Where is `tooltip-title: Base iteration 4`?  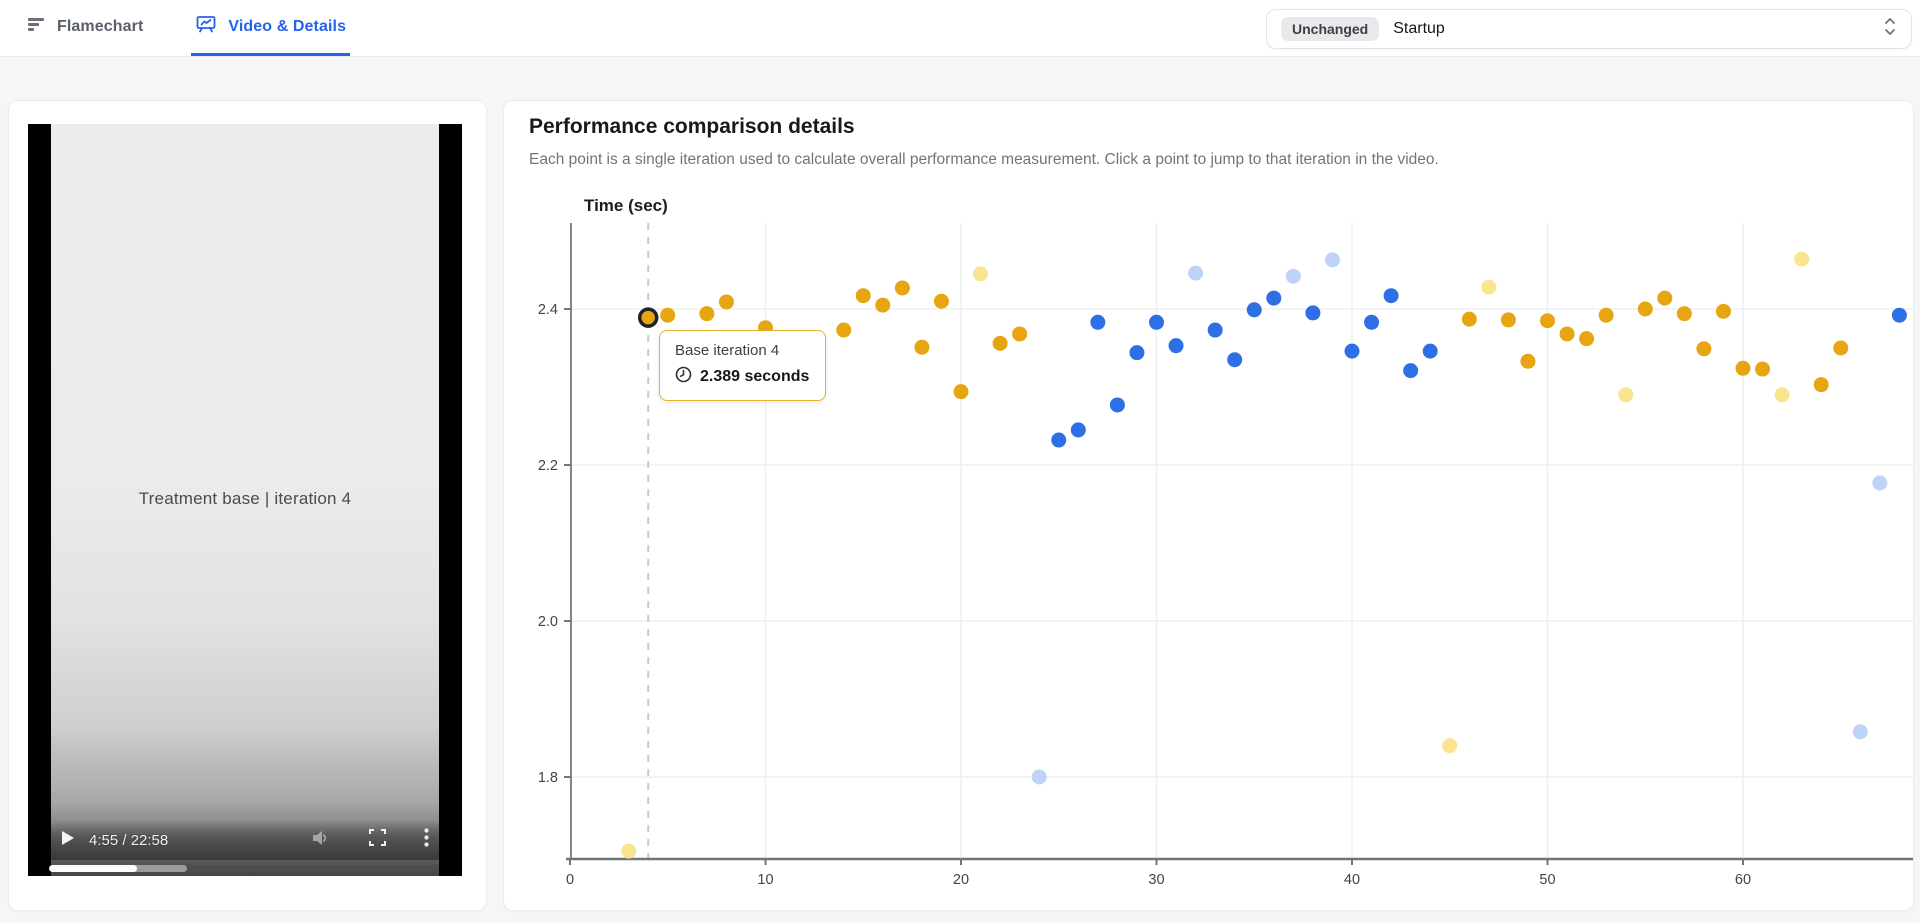
tooltip-title: Base iteration 4 is located at coordinates (727, 350).